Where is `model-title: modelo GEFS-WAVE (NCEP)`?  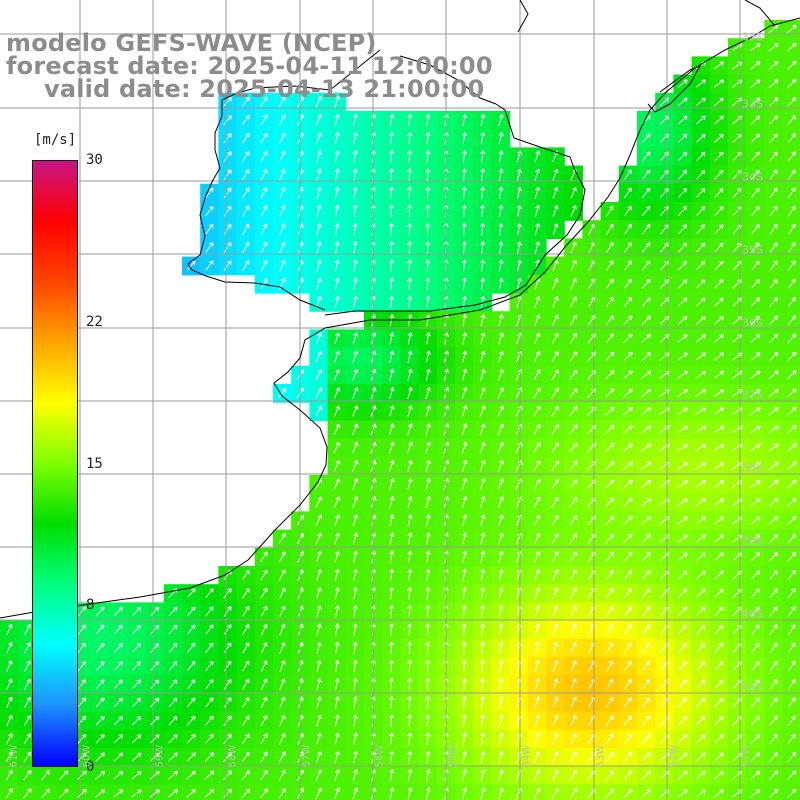
model-title: modelo GEFS-WAVE (NCEP) is located at coordinates (191, 43).